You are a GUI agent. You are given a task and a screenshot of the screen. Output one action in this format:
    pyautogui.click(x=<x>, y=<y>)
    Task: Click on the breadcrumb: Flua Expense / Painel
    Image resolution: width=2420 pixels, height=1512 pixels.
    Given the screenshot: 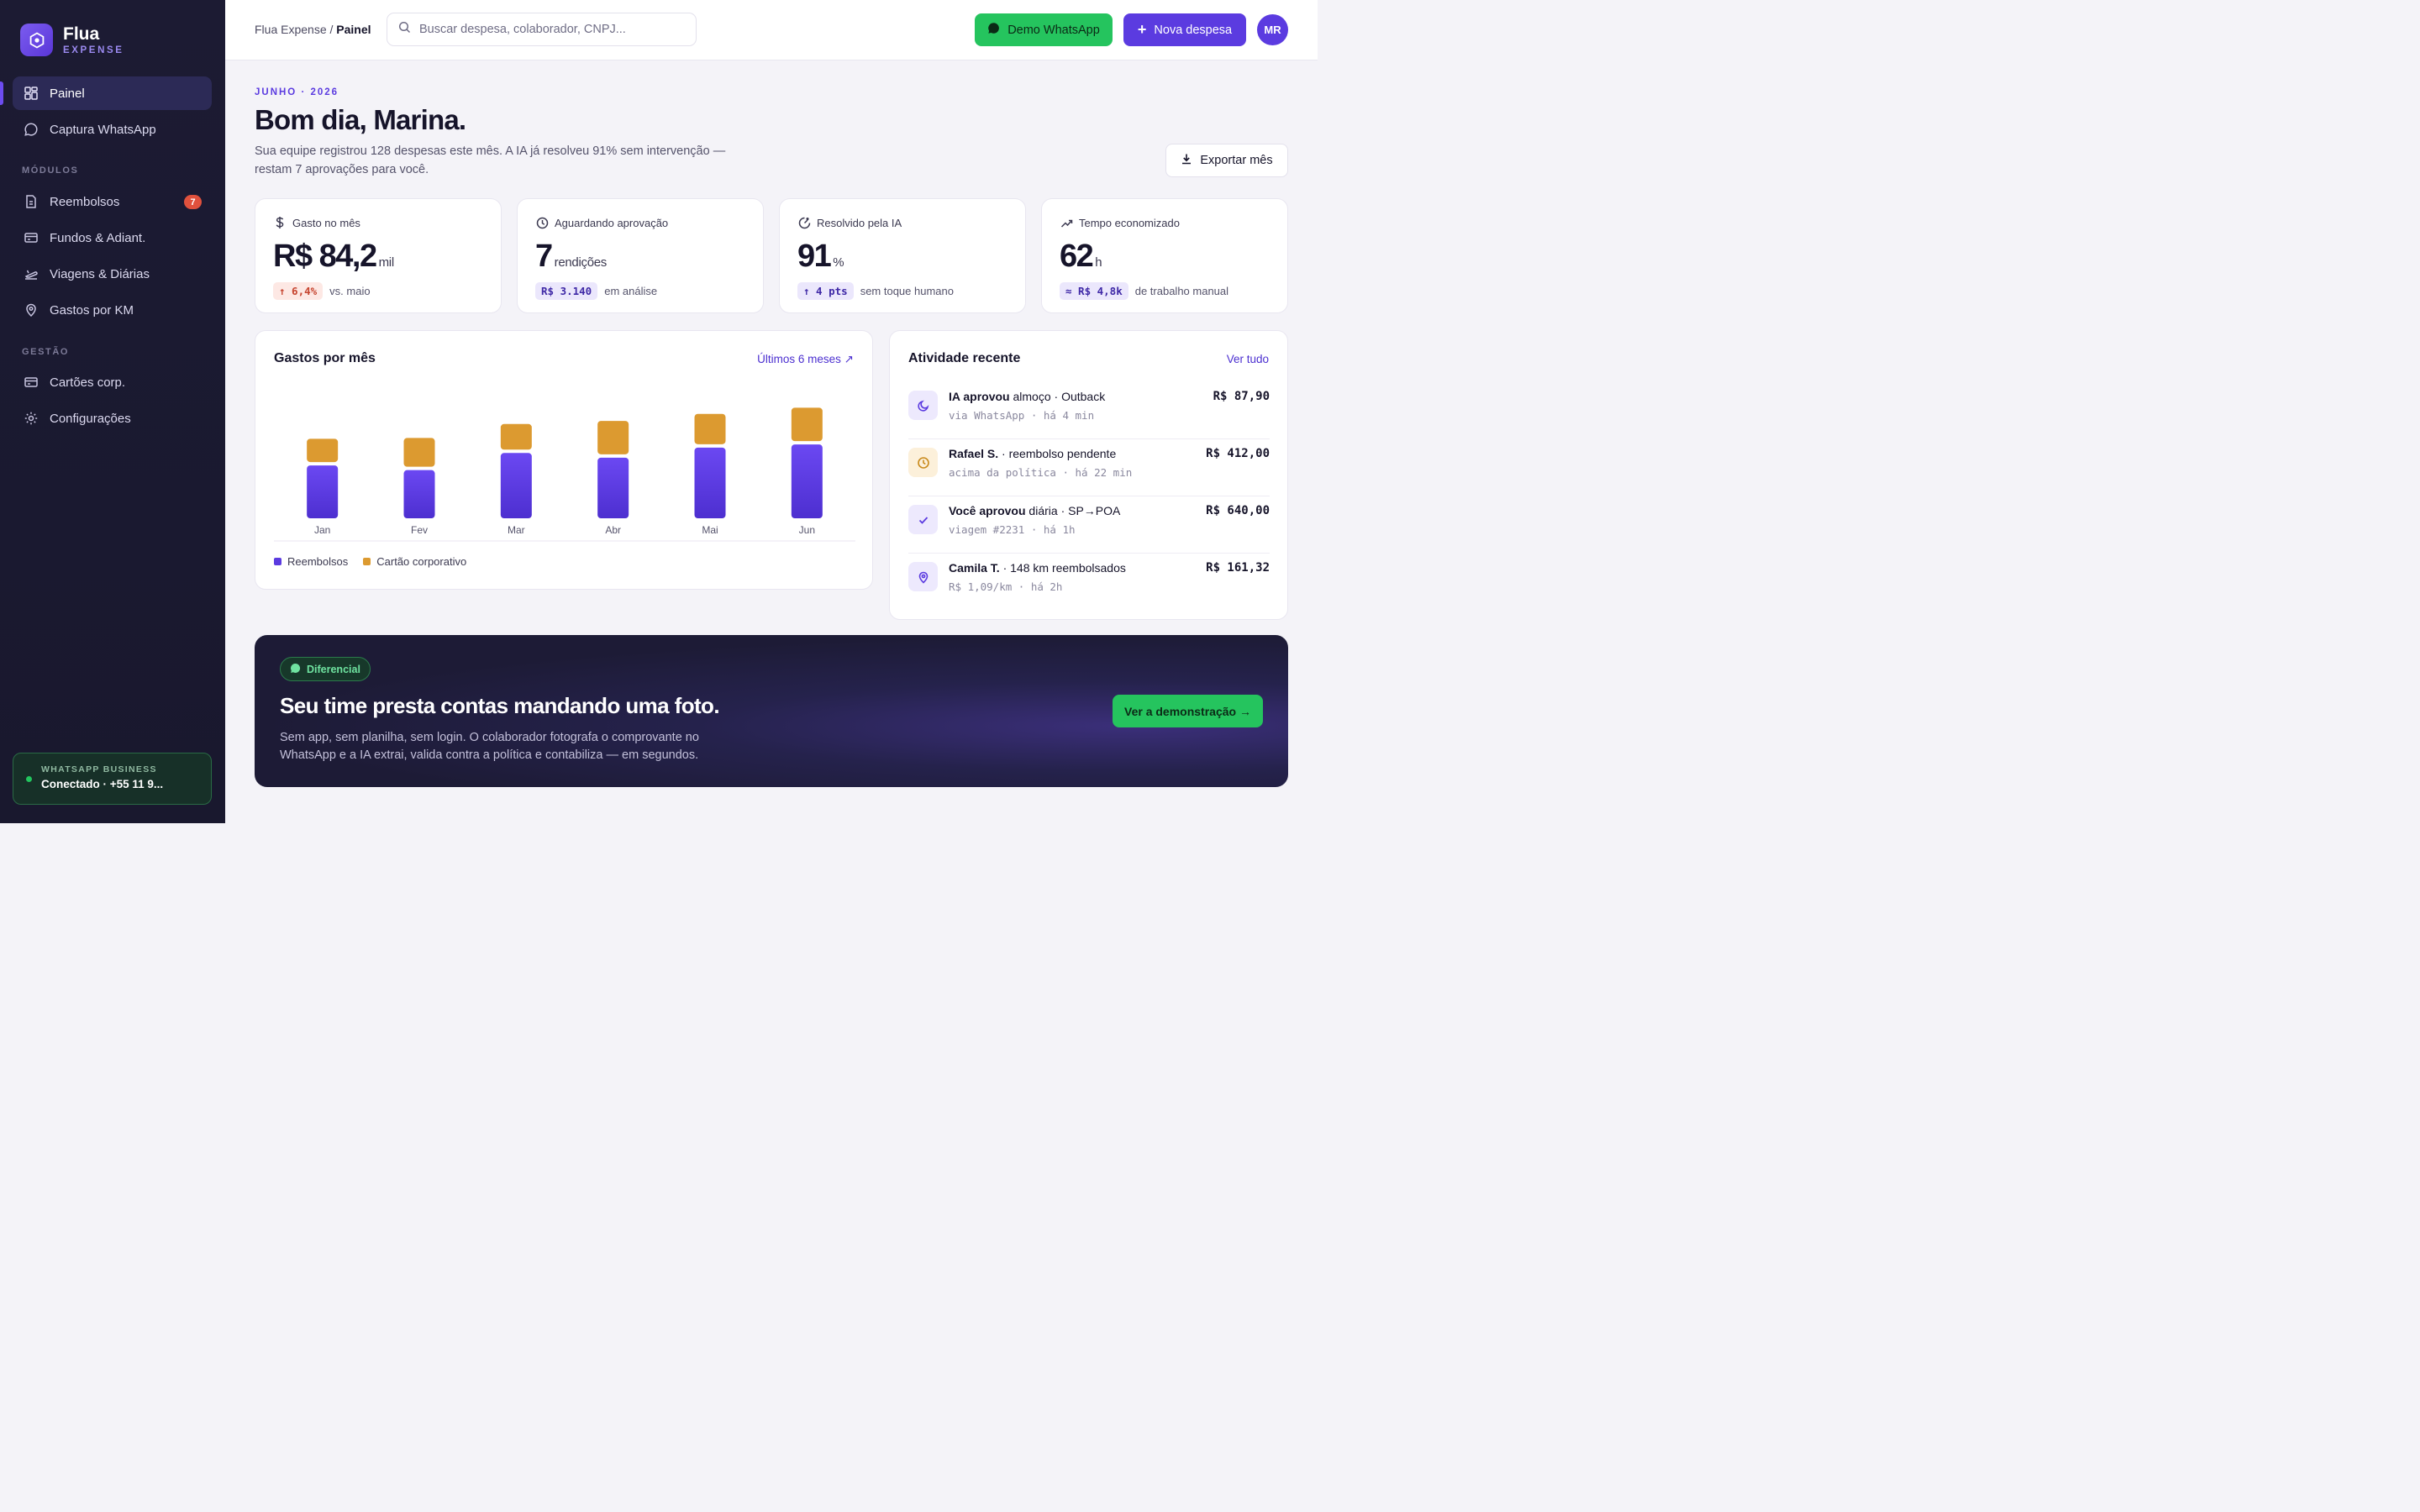 What is the action you would take?
    pyautogui.click(x=313, y=29)
    